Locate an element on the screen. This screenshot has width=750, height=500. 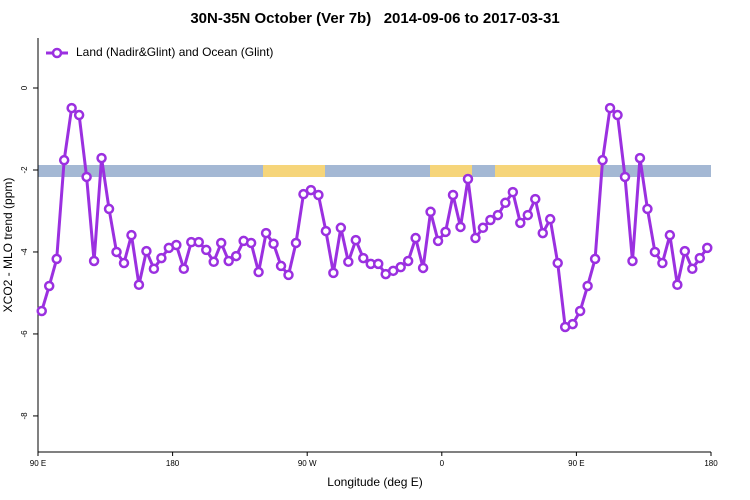
y-tick-label: -2 is located at coordinates (24, 170).